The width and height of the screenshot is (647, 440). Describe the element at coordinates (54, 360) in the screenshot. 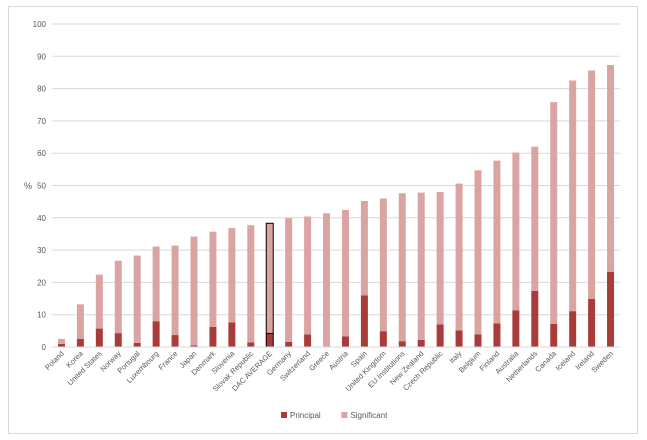

I see `x-tick-label: Poland` at that location.